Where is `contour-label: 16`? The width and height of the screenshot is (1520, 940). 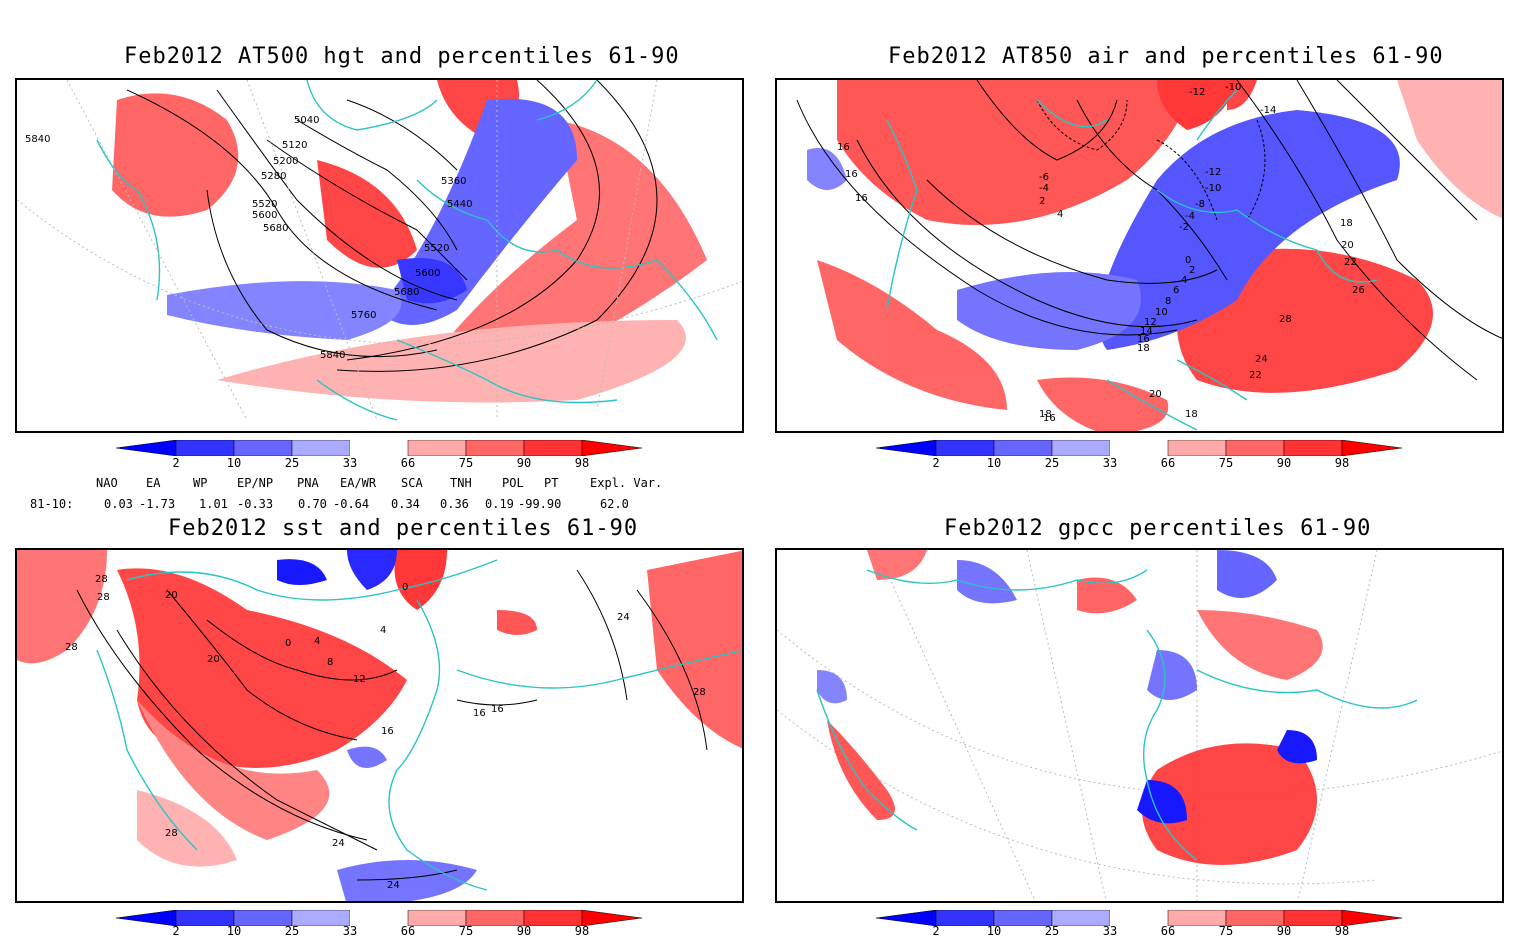
contour-label: 16 is located at coordinates (851, 174).